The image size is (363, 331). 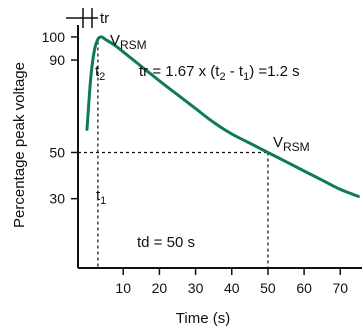 What do you see at coordinates (123, 288) in the screenshot?
I see `x-tick-label: 10` at bounding box center [123, 288].